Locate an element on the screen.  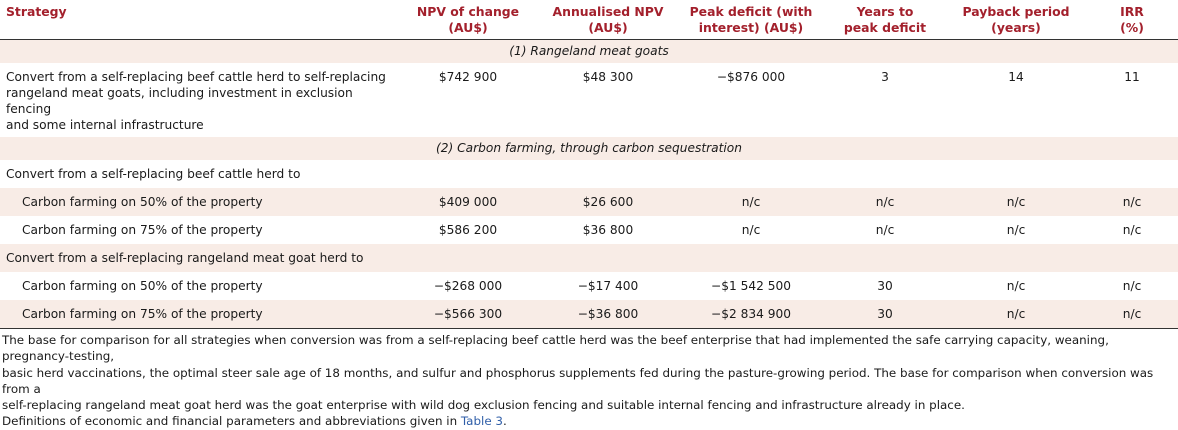
cell-peak-deficit: −$876 000 is located at coordinates (751, 77).